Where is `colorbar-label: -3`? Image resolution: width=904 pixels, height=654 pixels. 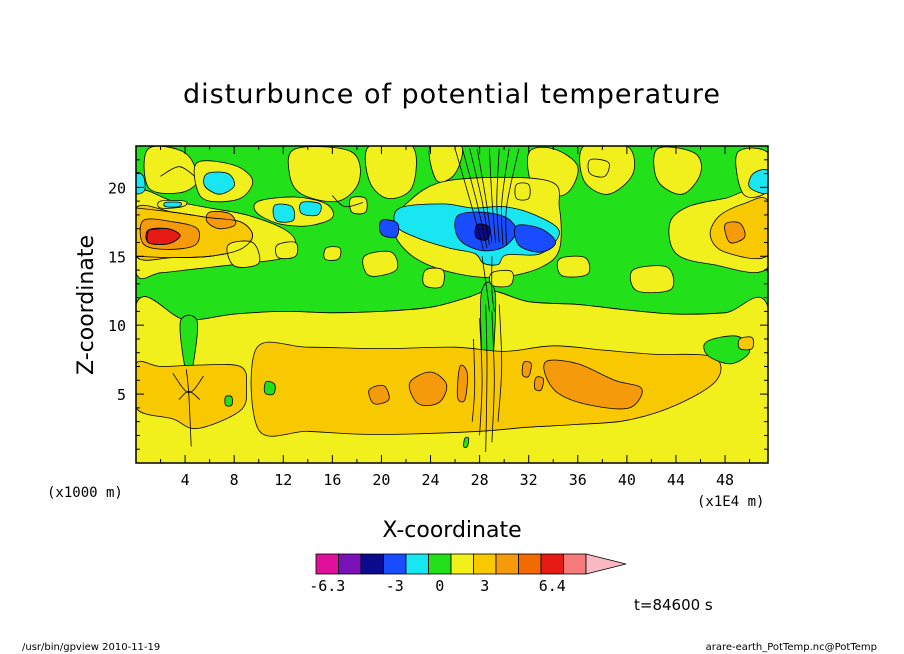
colorbar-label: -3 is located at coordinates (395, 586).